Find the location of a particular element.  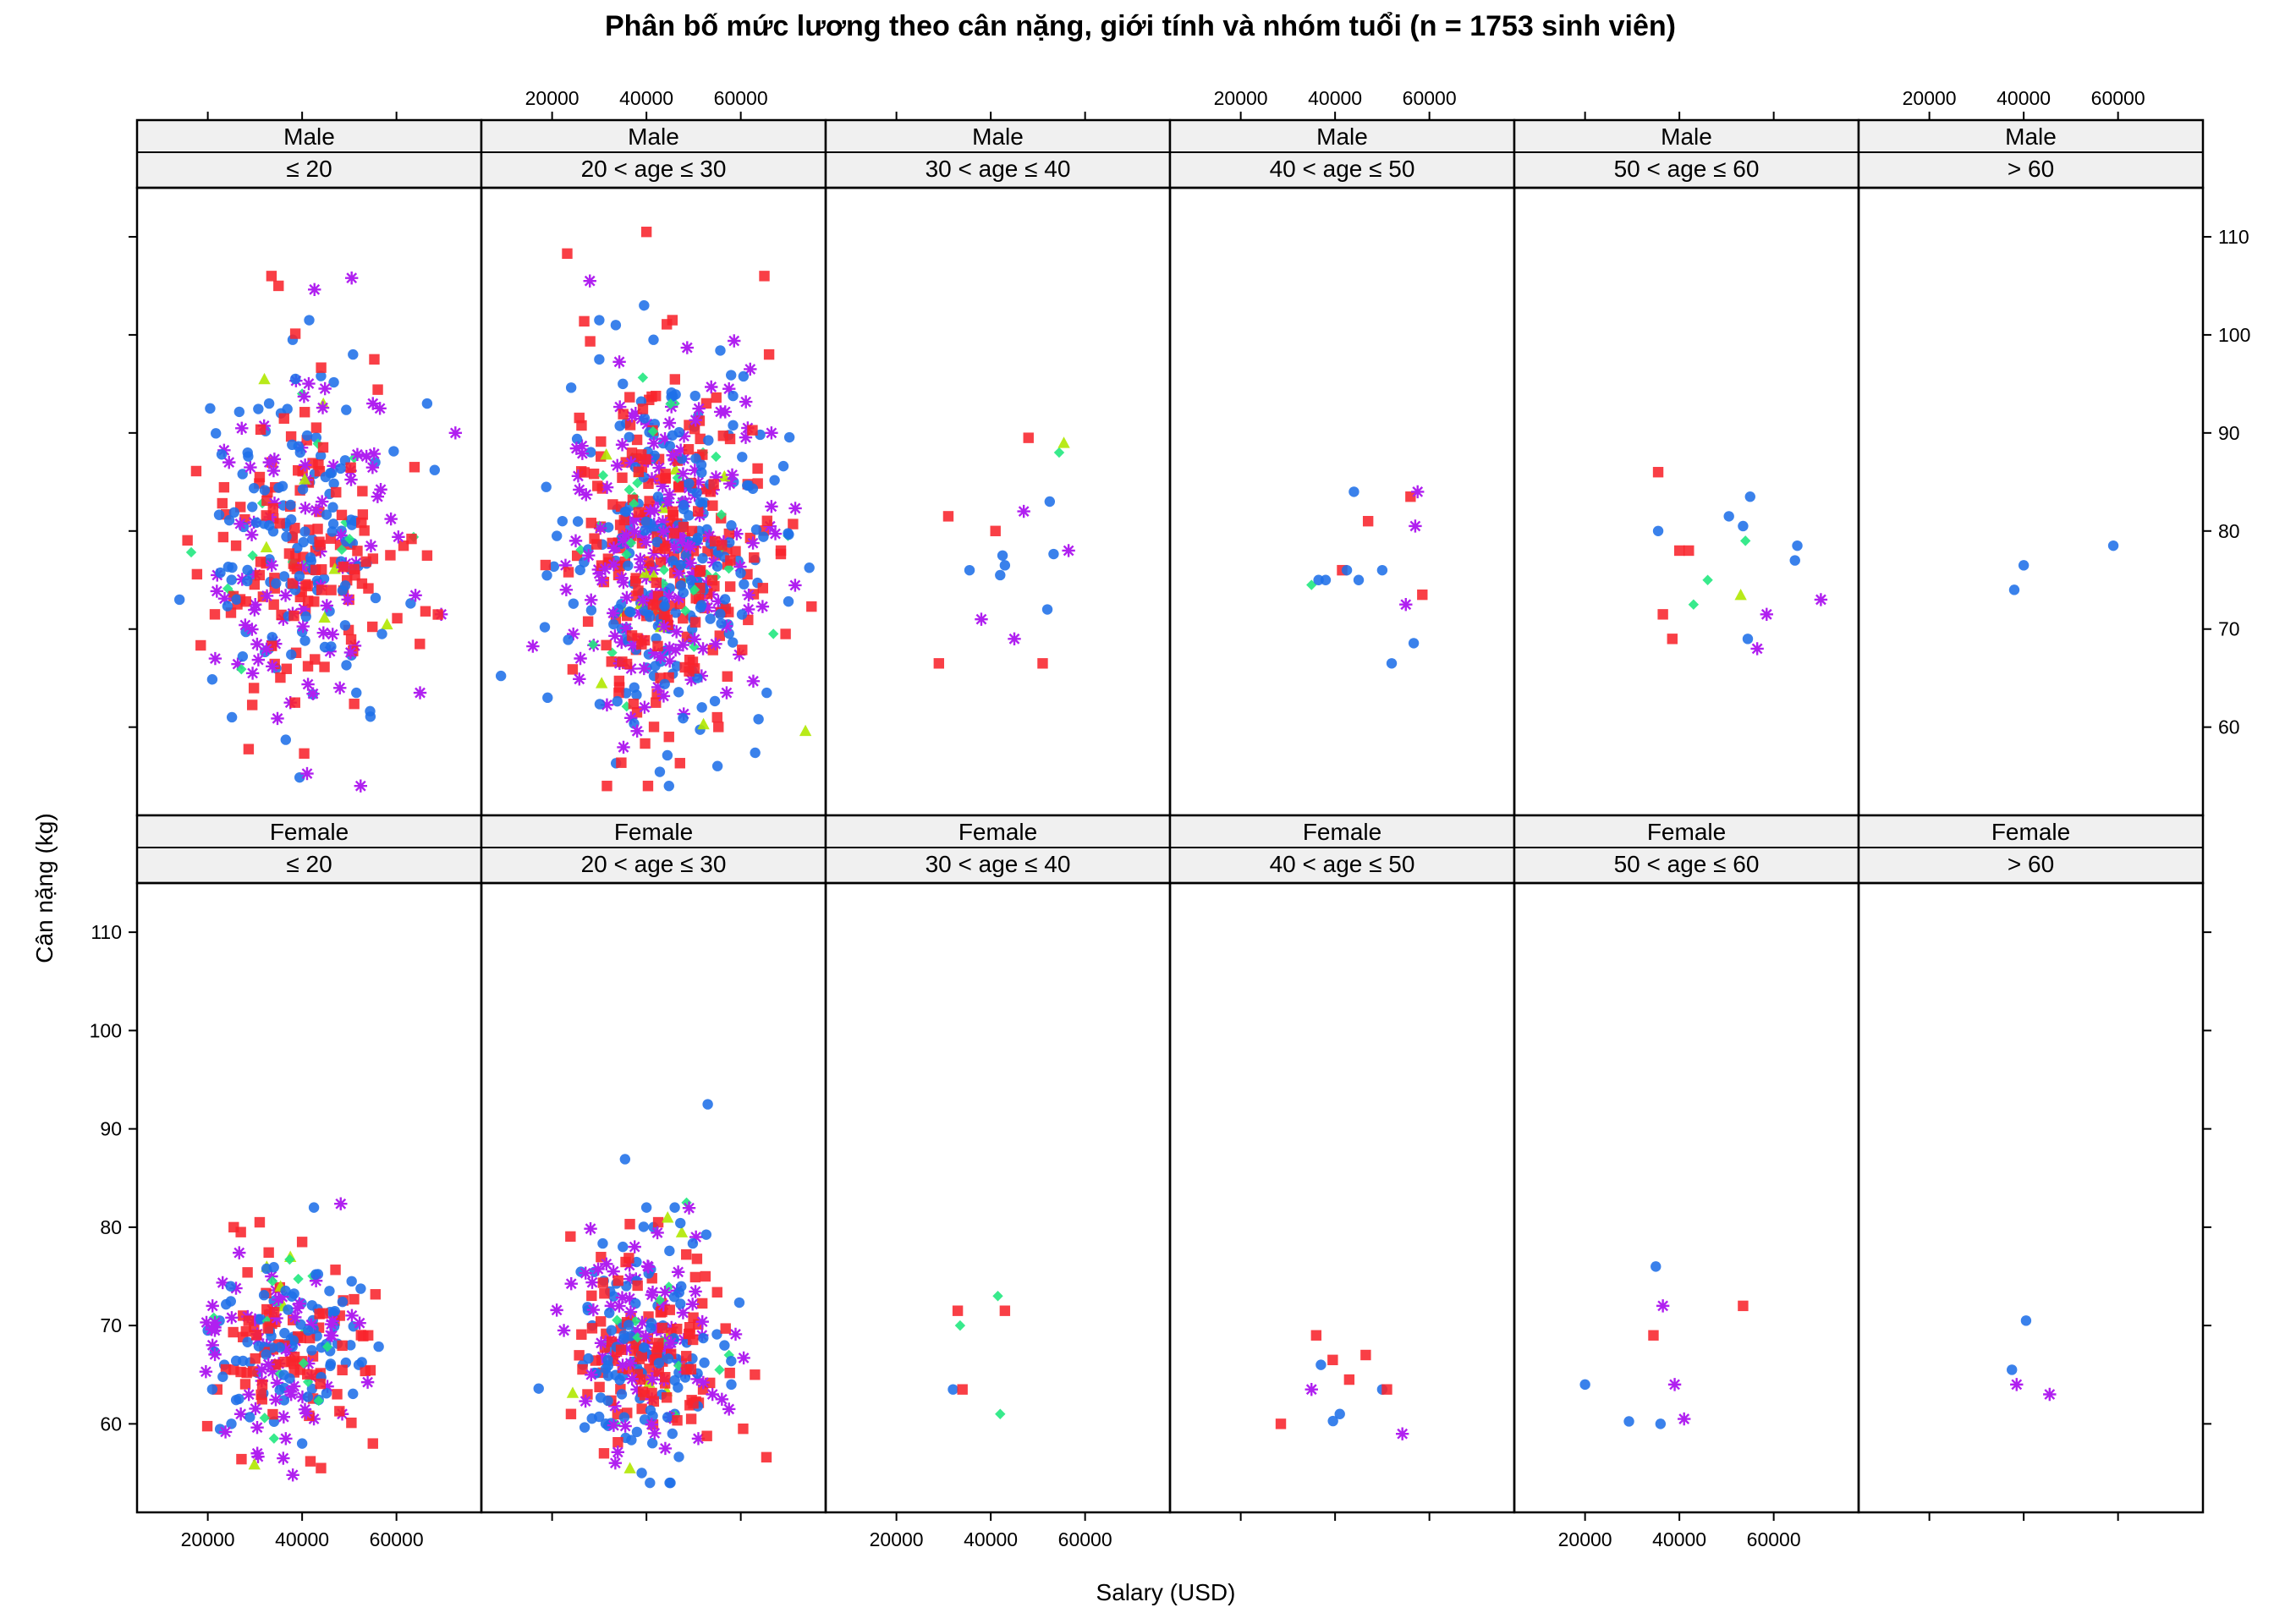

x-tick-label: 60000 is located at coordinates (741, 98).